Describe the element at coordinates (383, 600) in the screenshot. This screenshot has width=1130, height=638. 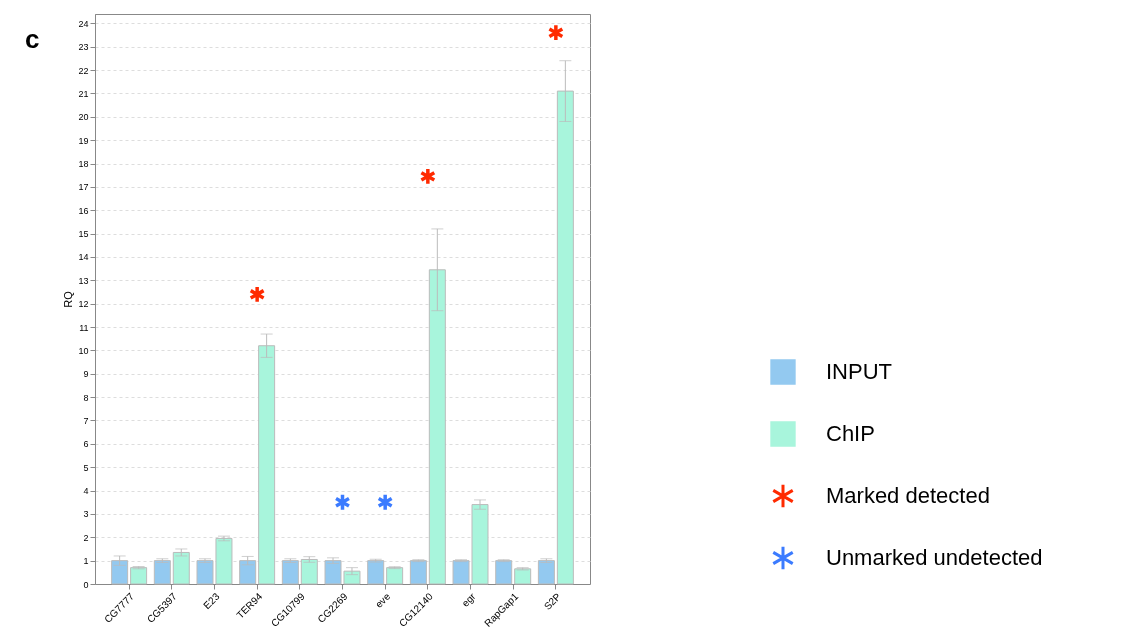
I see `x-tick-label: eve` at that location.